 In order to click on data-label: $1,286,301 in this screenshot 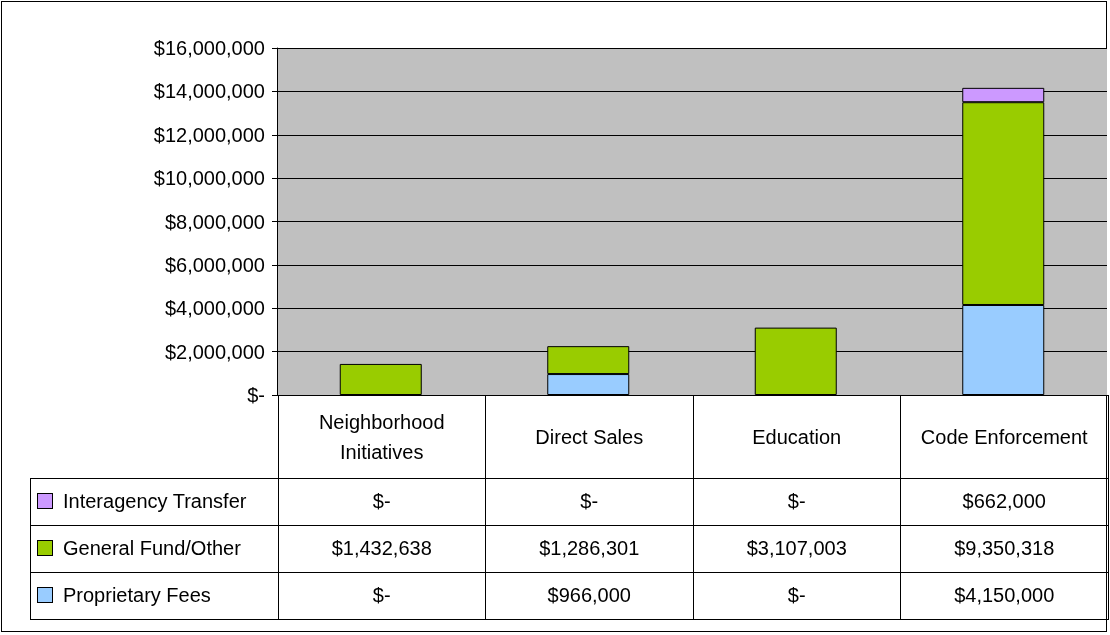, I will do `click(589, 548)`.